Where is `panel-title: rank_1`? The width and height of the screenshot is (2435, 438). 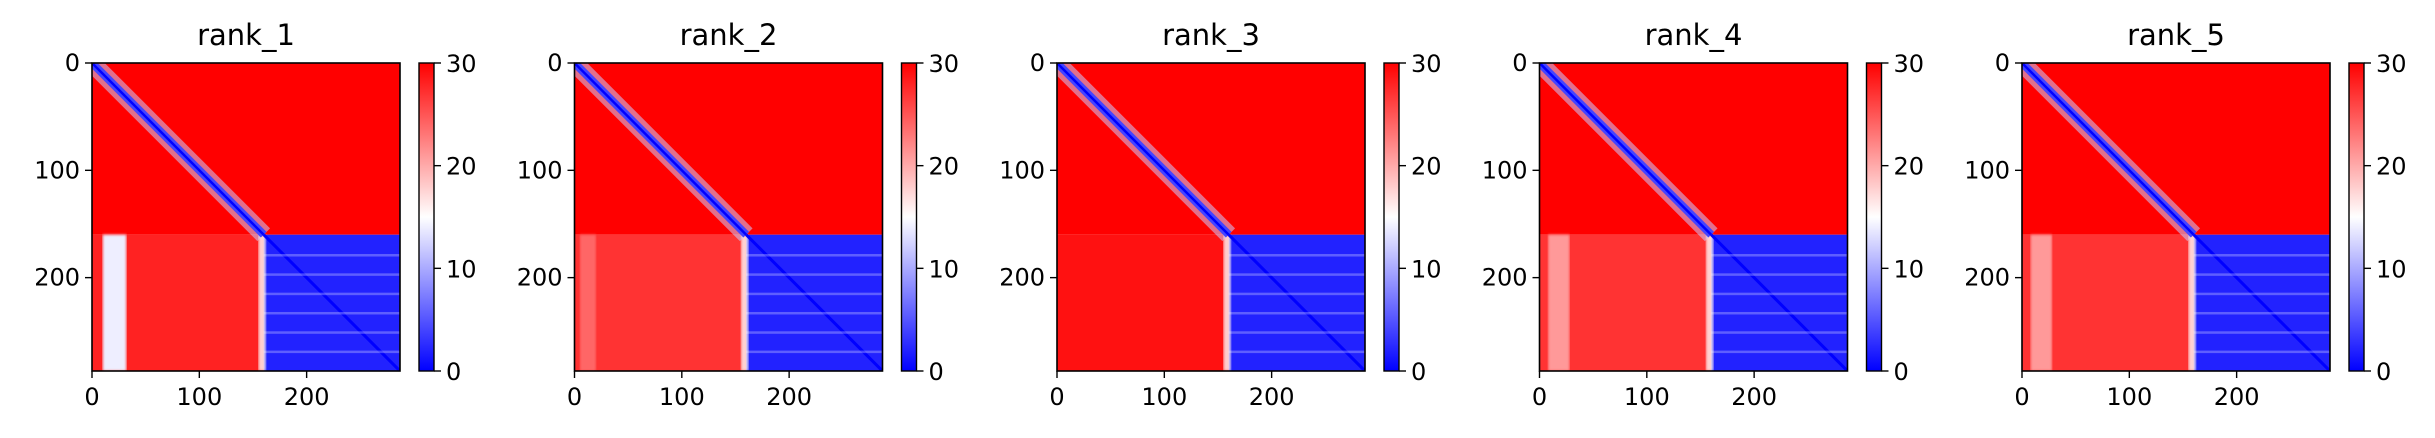
panel-title: rank_1 is located at coordinates (246, 35).